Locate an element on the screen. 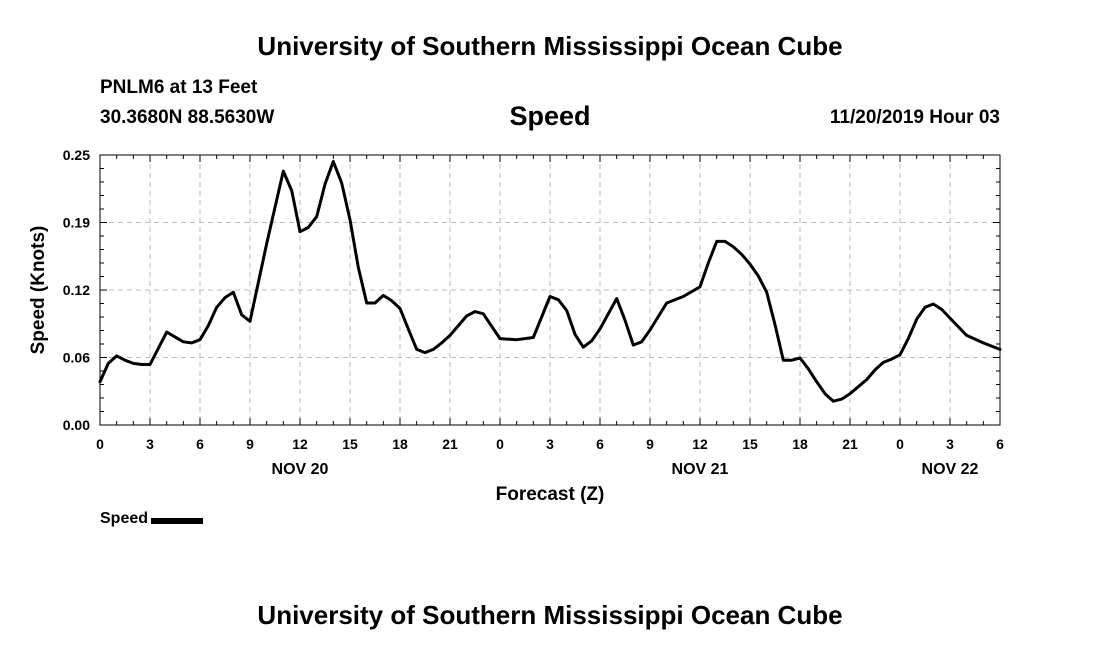  y-tick-label: 0.19 is located at coordinates (76, 223).